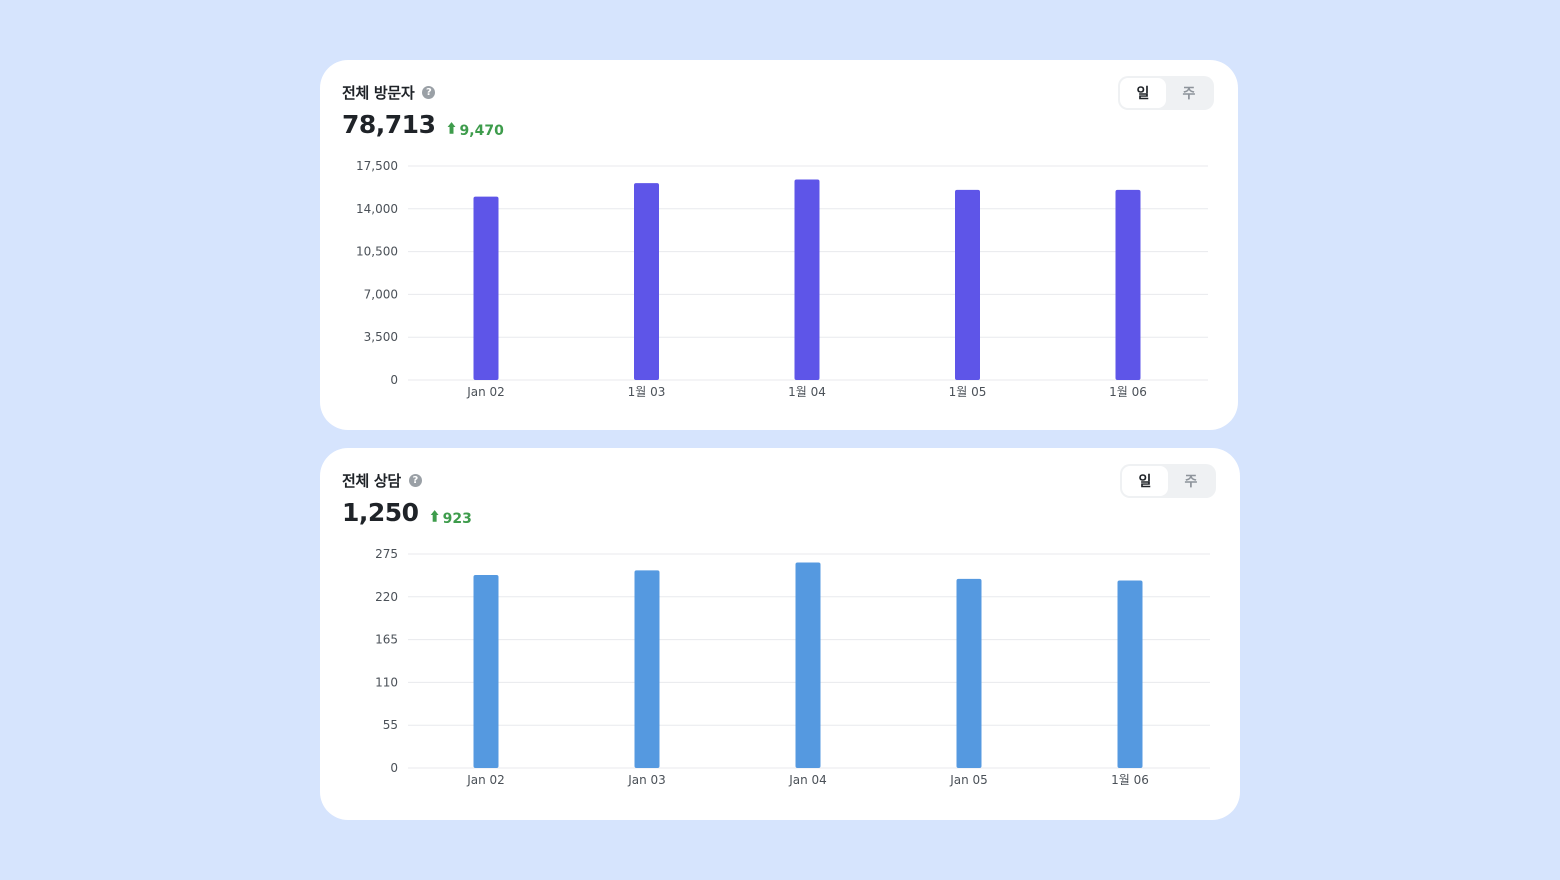 This screenshot has width=1560, height=880. I want to click on x-tick-label: Jan 04, so click(807, 780).